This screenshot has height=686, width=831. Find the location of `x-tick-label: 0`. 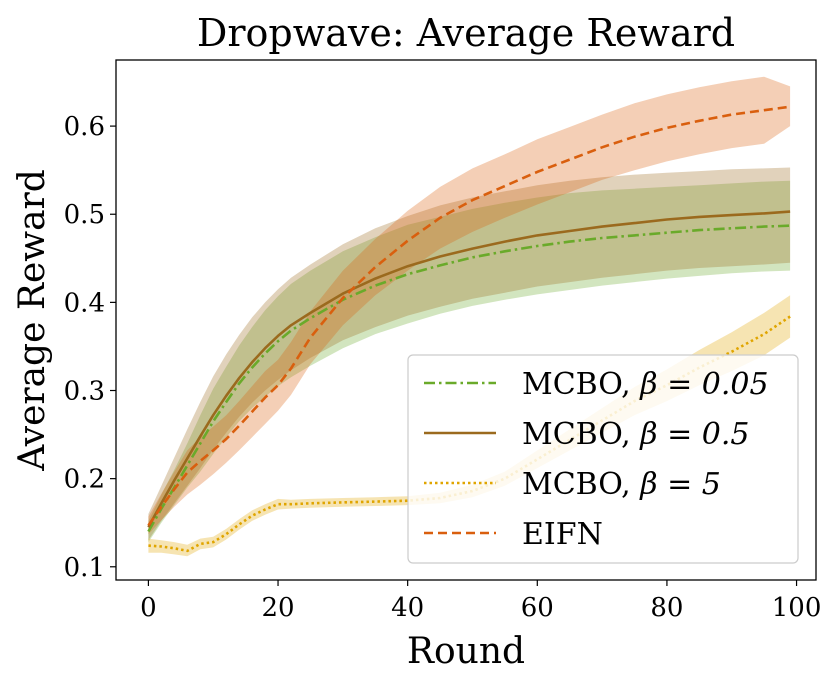

x-tick-label: 0 is located at coordinates (148, 608).